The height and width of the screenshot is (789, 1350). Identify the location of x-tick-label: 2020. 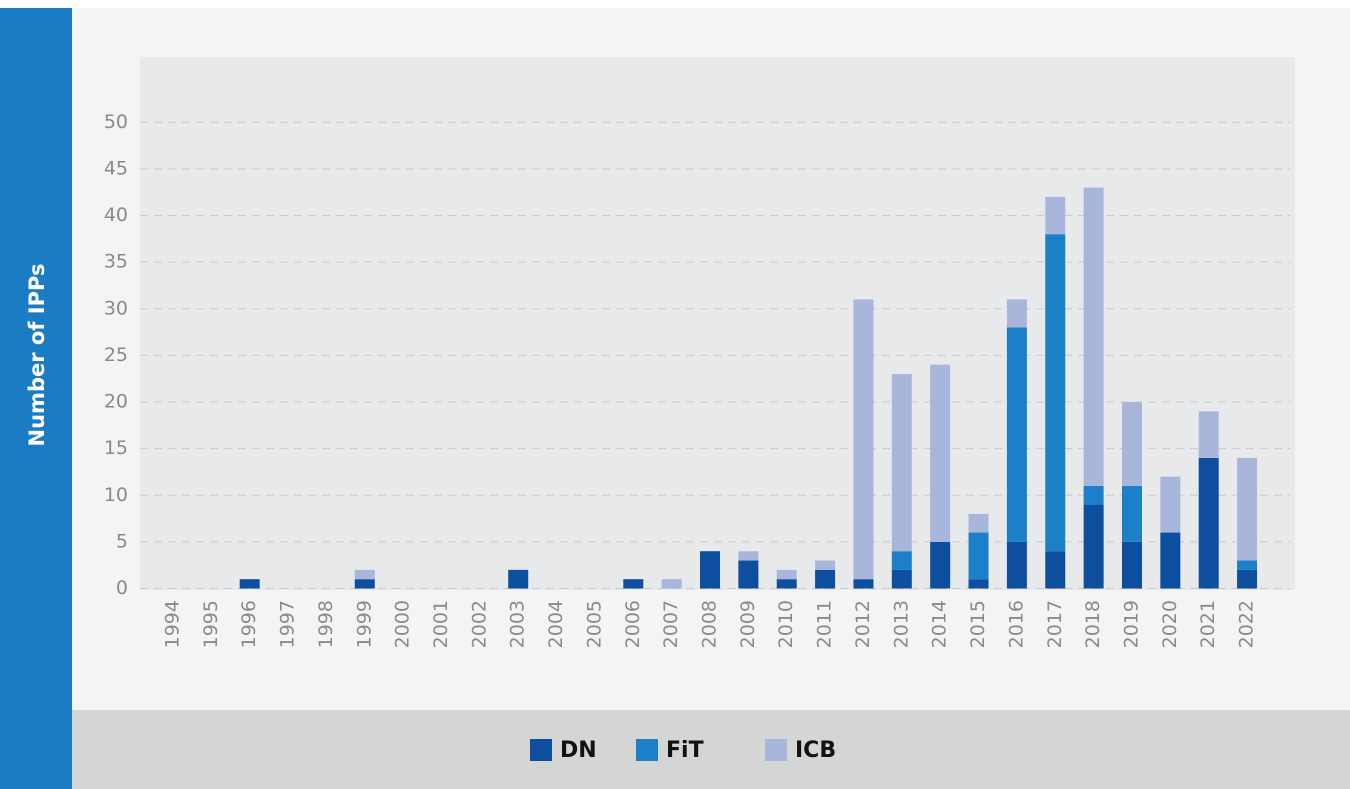
(1170, 624).